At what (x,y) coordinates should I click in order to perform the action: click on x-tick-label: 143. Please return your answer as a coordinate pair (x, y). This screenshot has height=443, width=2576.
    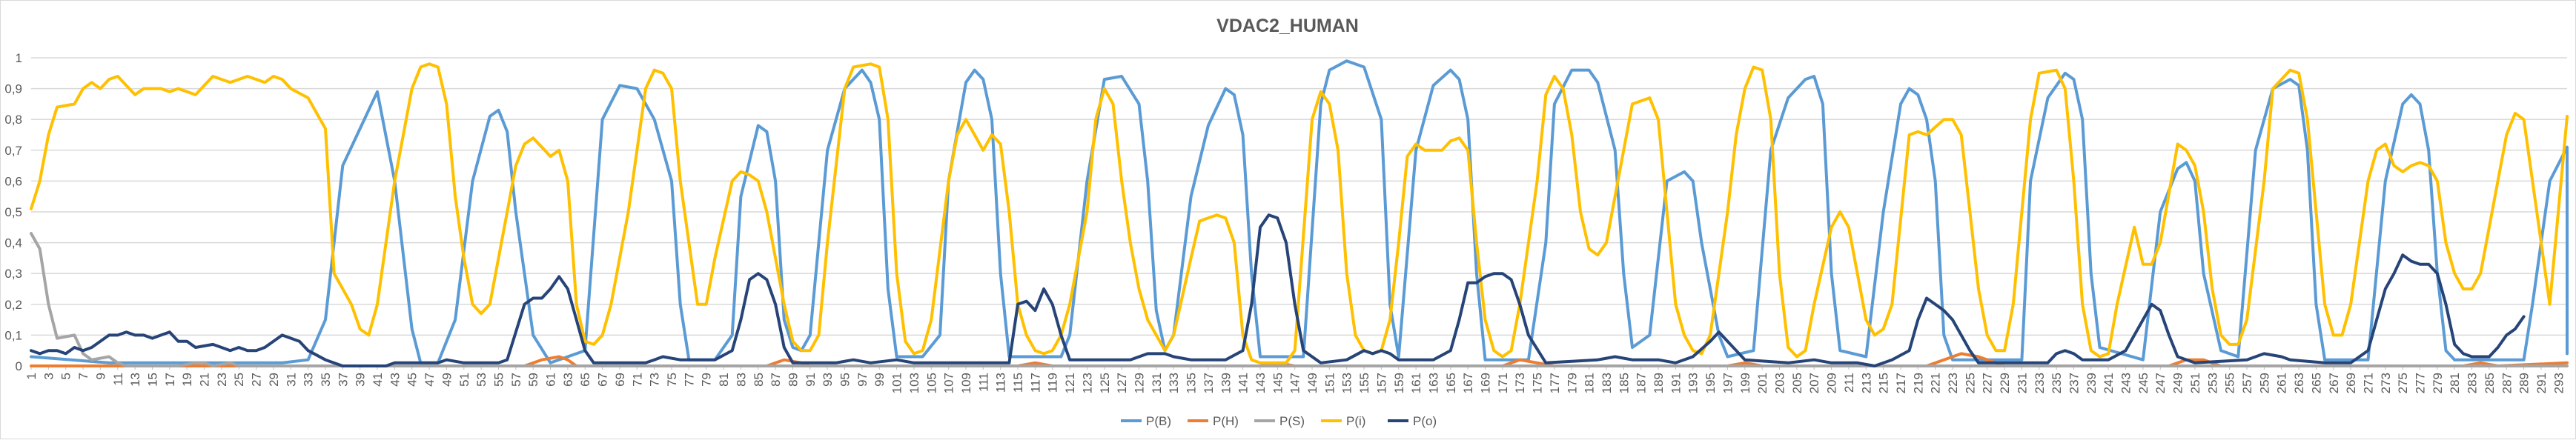
    Looking at the image, I should click on (1261, 383).